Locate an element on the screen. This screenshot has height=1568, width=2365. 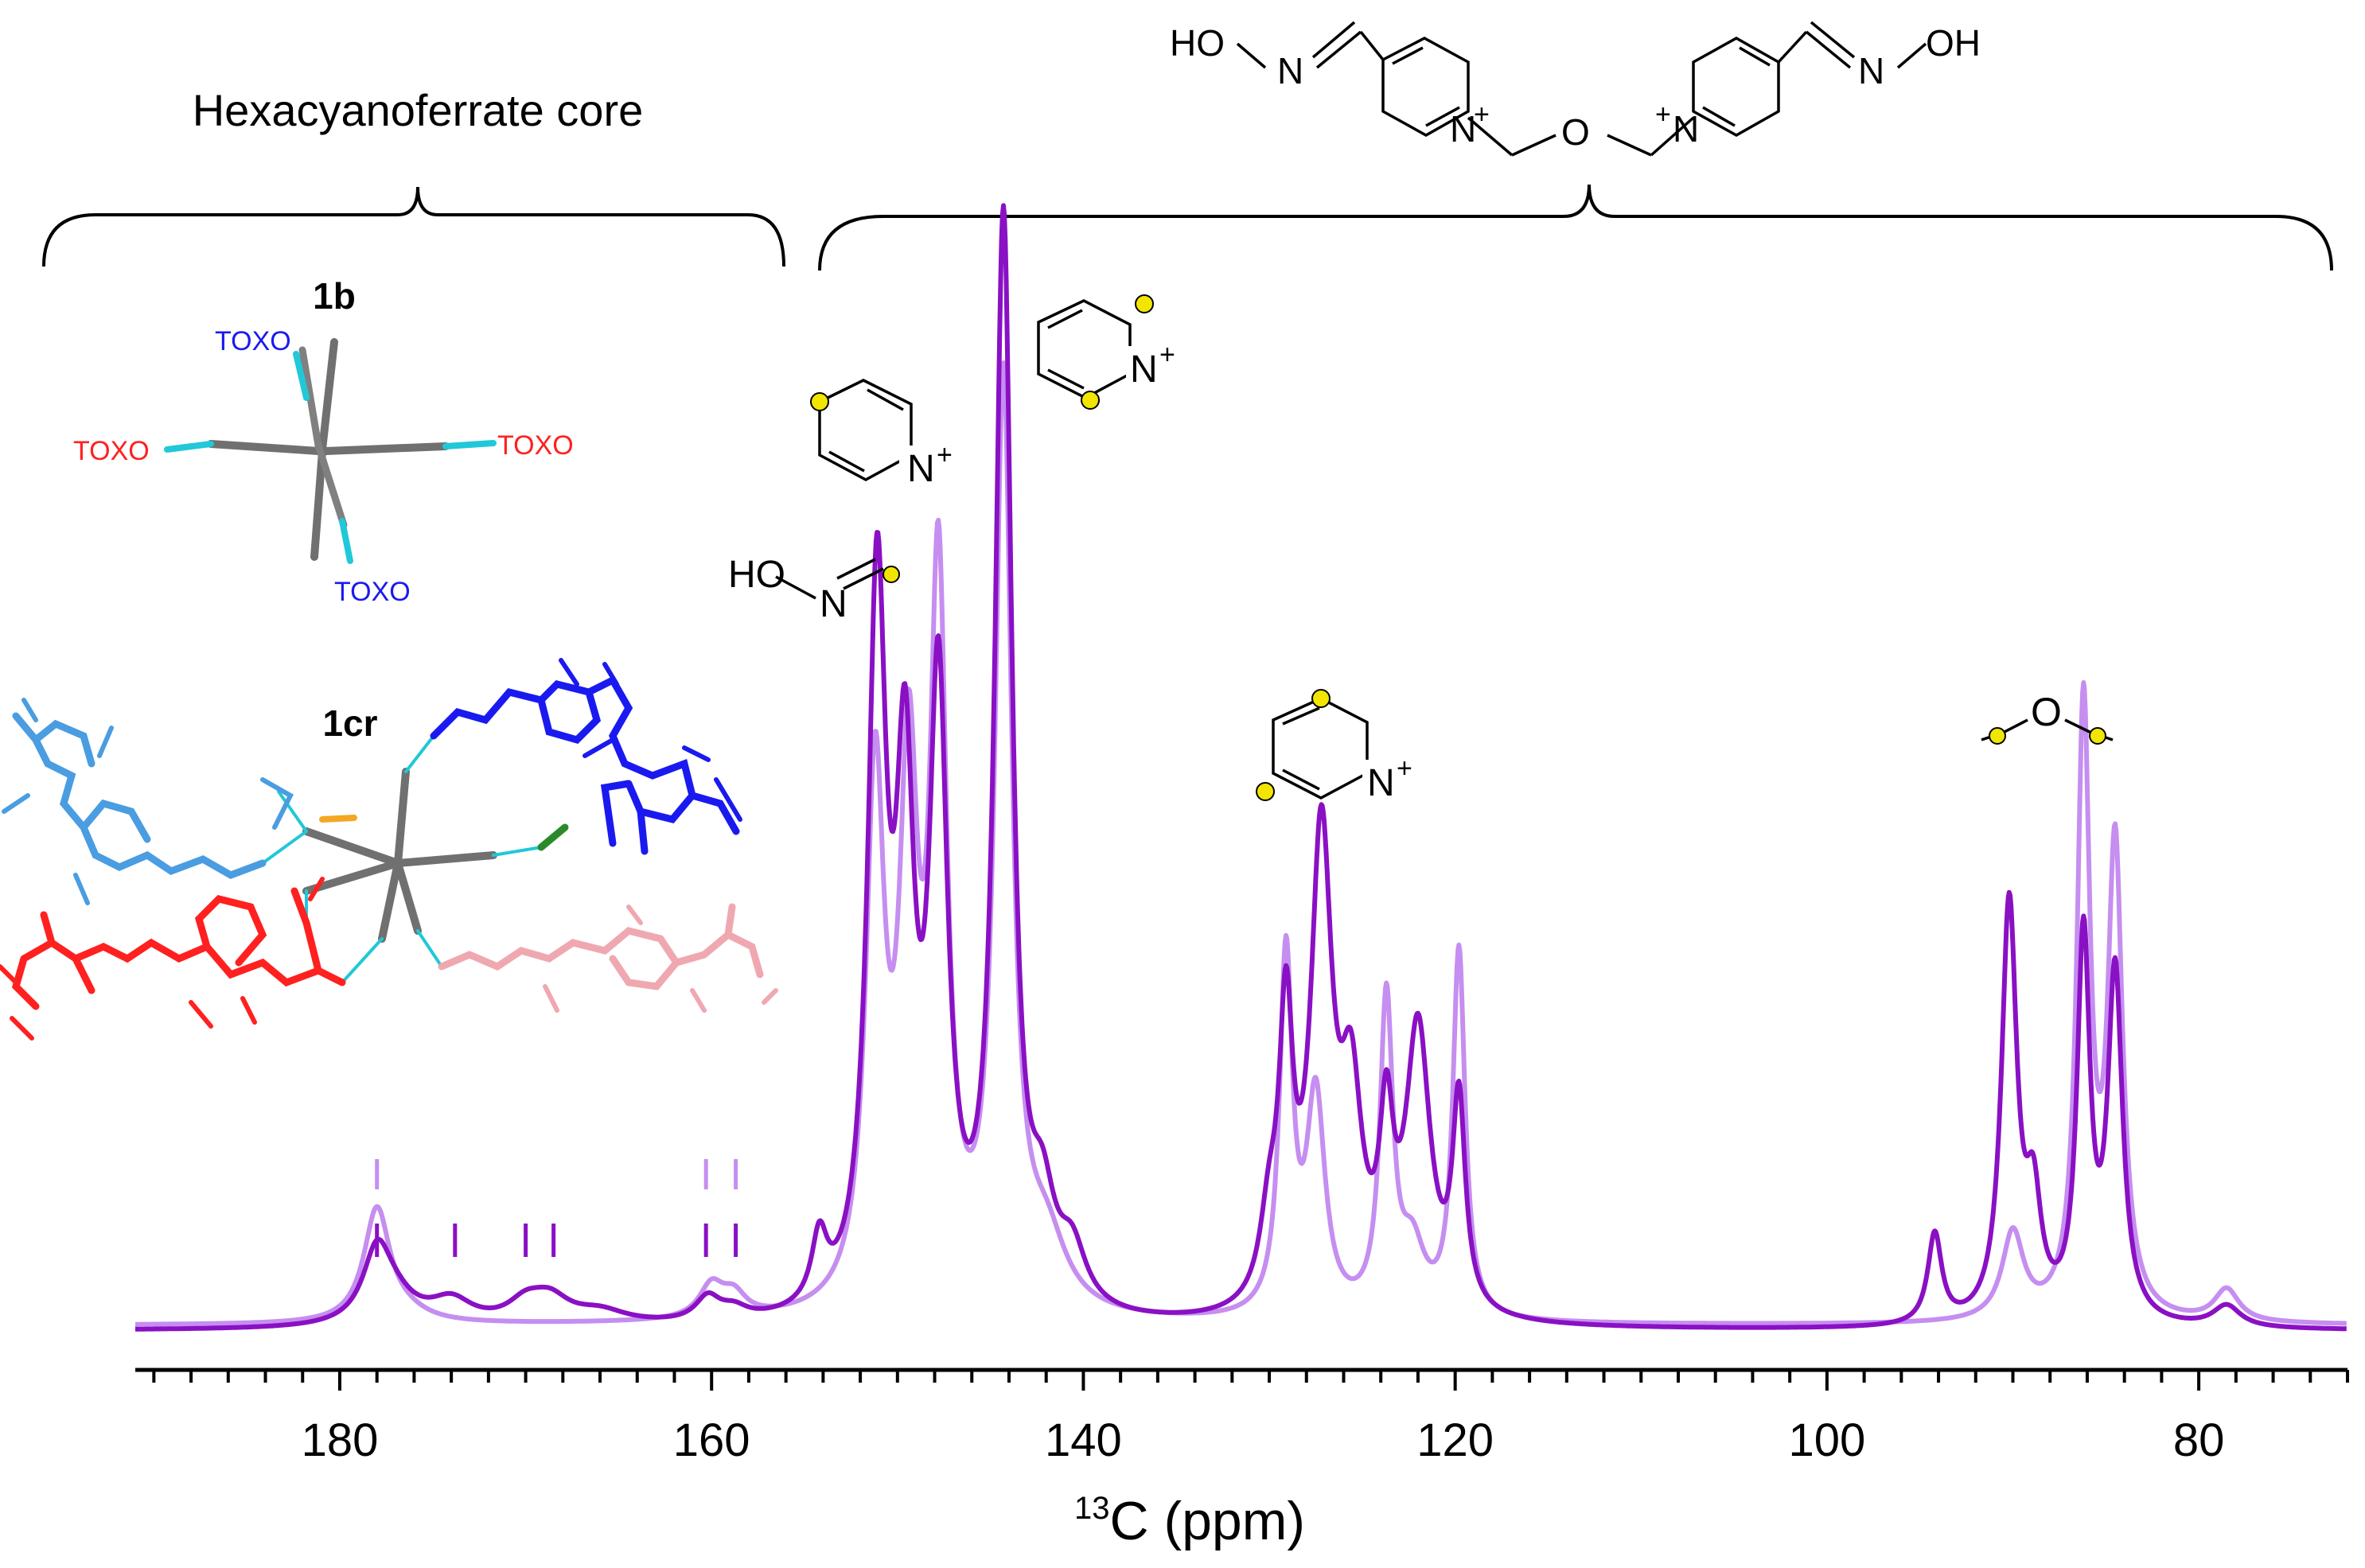
structure-1cr: 1cr is located at coordinates (389, 849).